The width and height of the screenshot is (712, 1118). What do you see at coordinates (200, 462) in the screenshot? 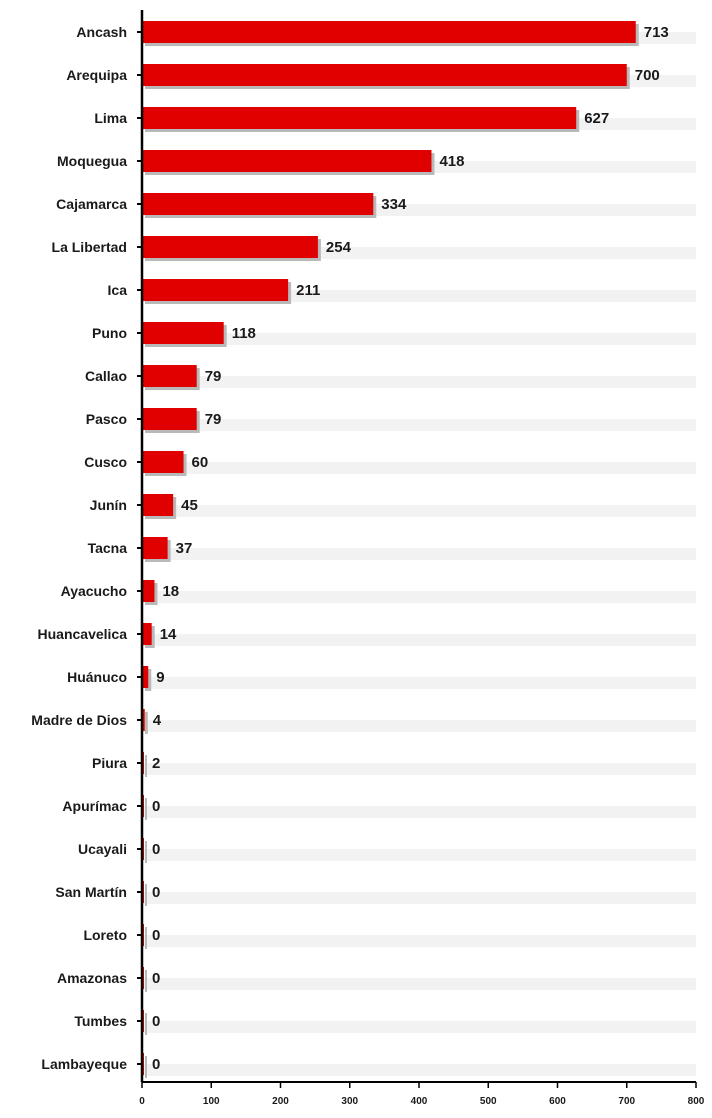
I see `value-label: 60` at bounding box center [200, 462].